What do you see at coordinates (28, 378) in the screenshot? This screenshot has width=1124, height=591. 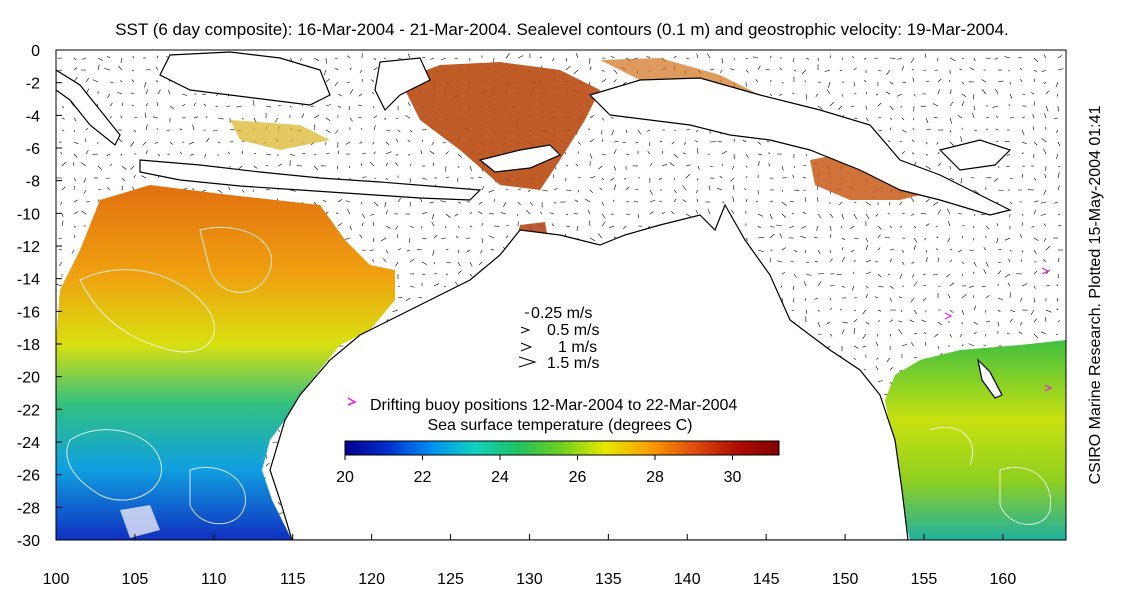 I see `y-tick-label: -20` at bounding box center [28, 378].